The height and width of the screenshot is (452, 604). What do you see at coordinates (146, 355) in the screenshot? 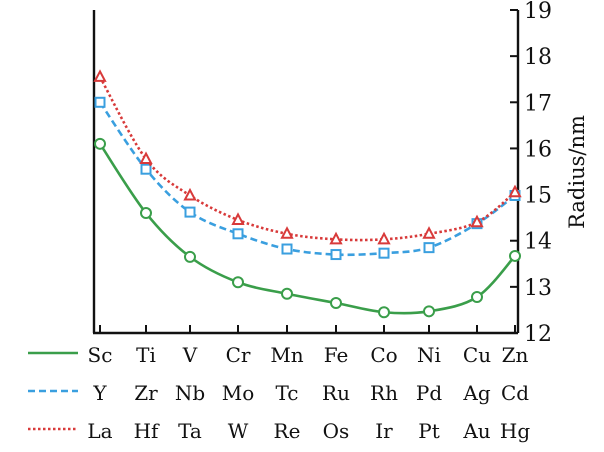
I see `element-label: Ti` at bounding box center [146, 355].